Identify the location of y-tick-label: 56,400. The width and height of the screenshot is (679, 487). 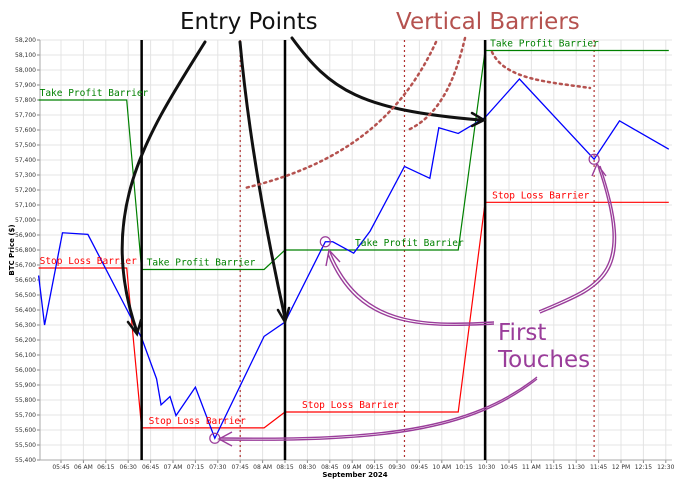
(25, 310).